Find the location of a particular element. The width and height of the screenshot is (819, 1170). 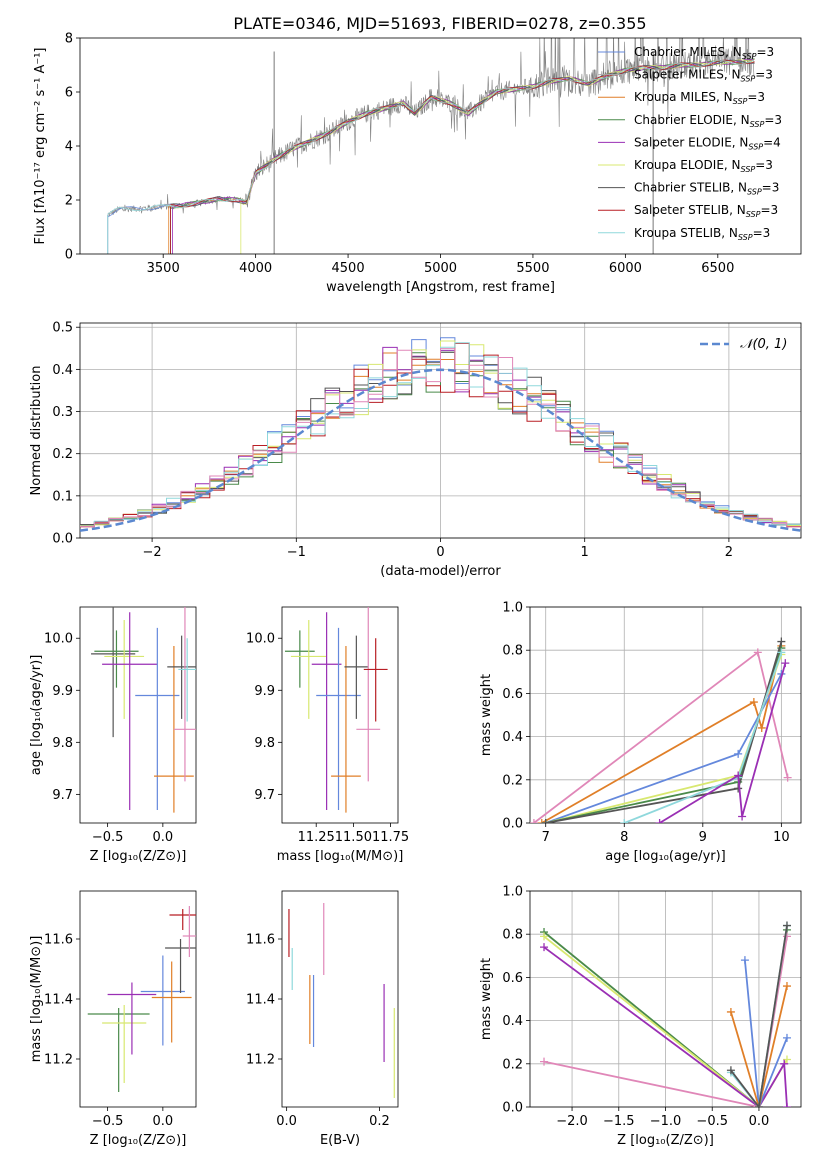

y-tick-label: 11.4 is located at coordinates (260, 1000).